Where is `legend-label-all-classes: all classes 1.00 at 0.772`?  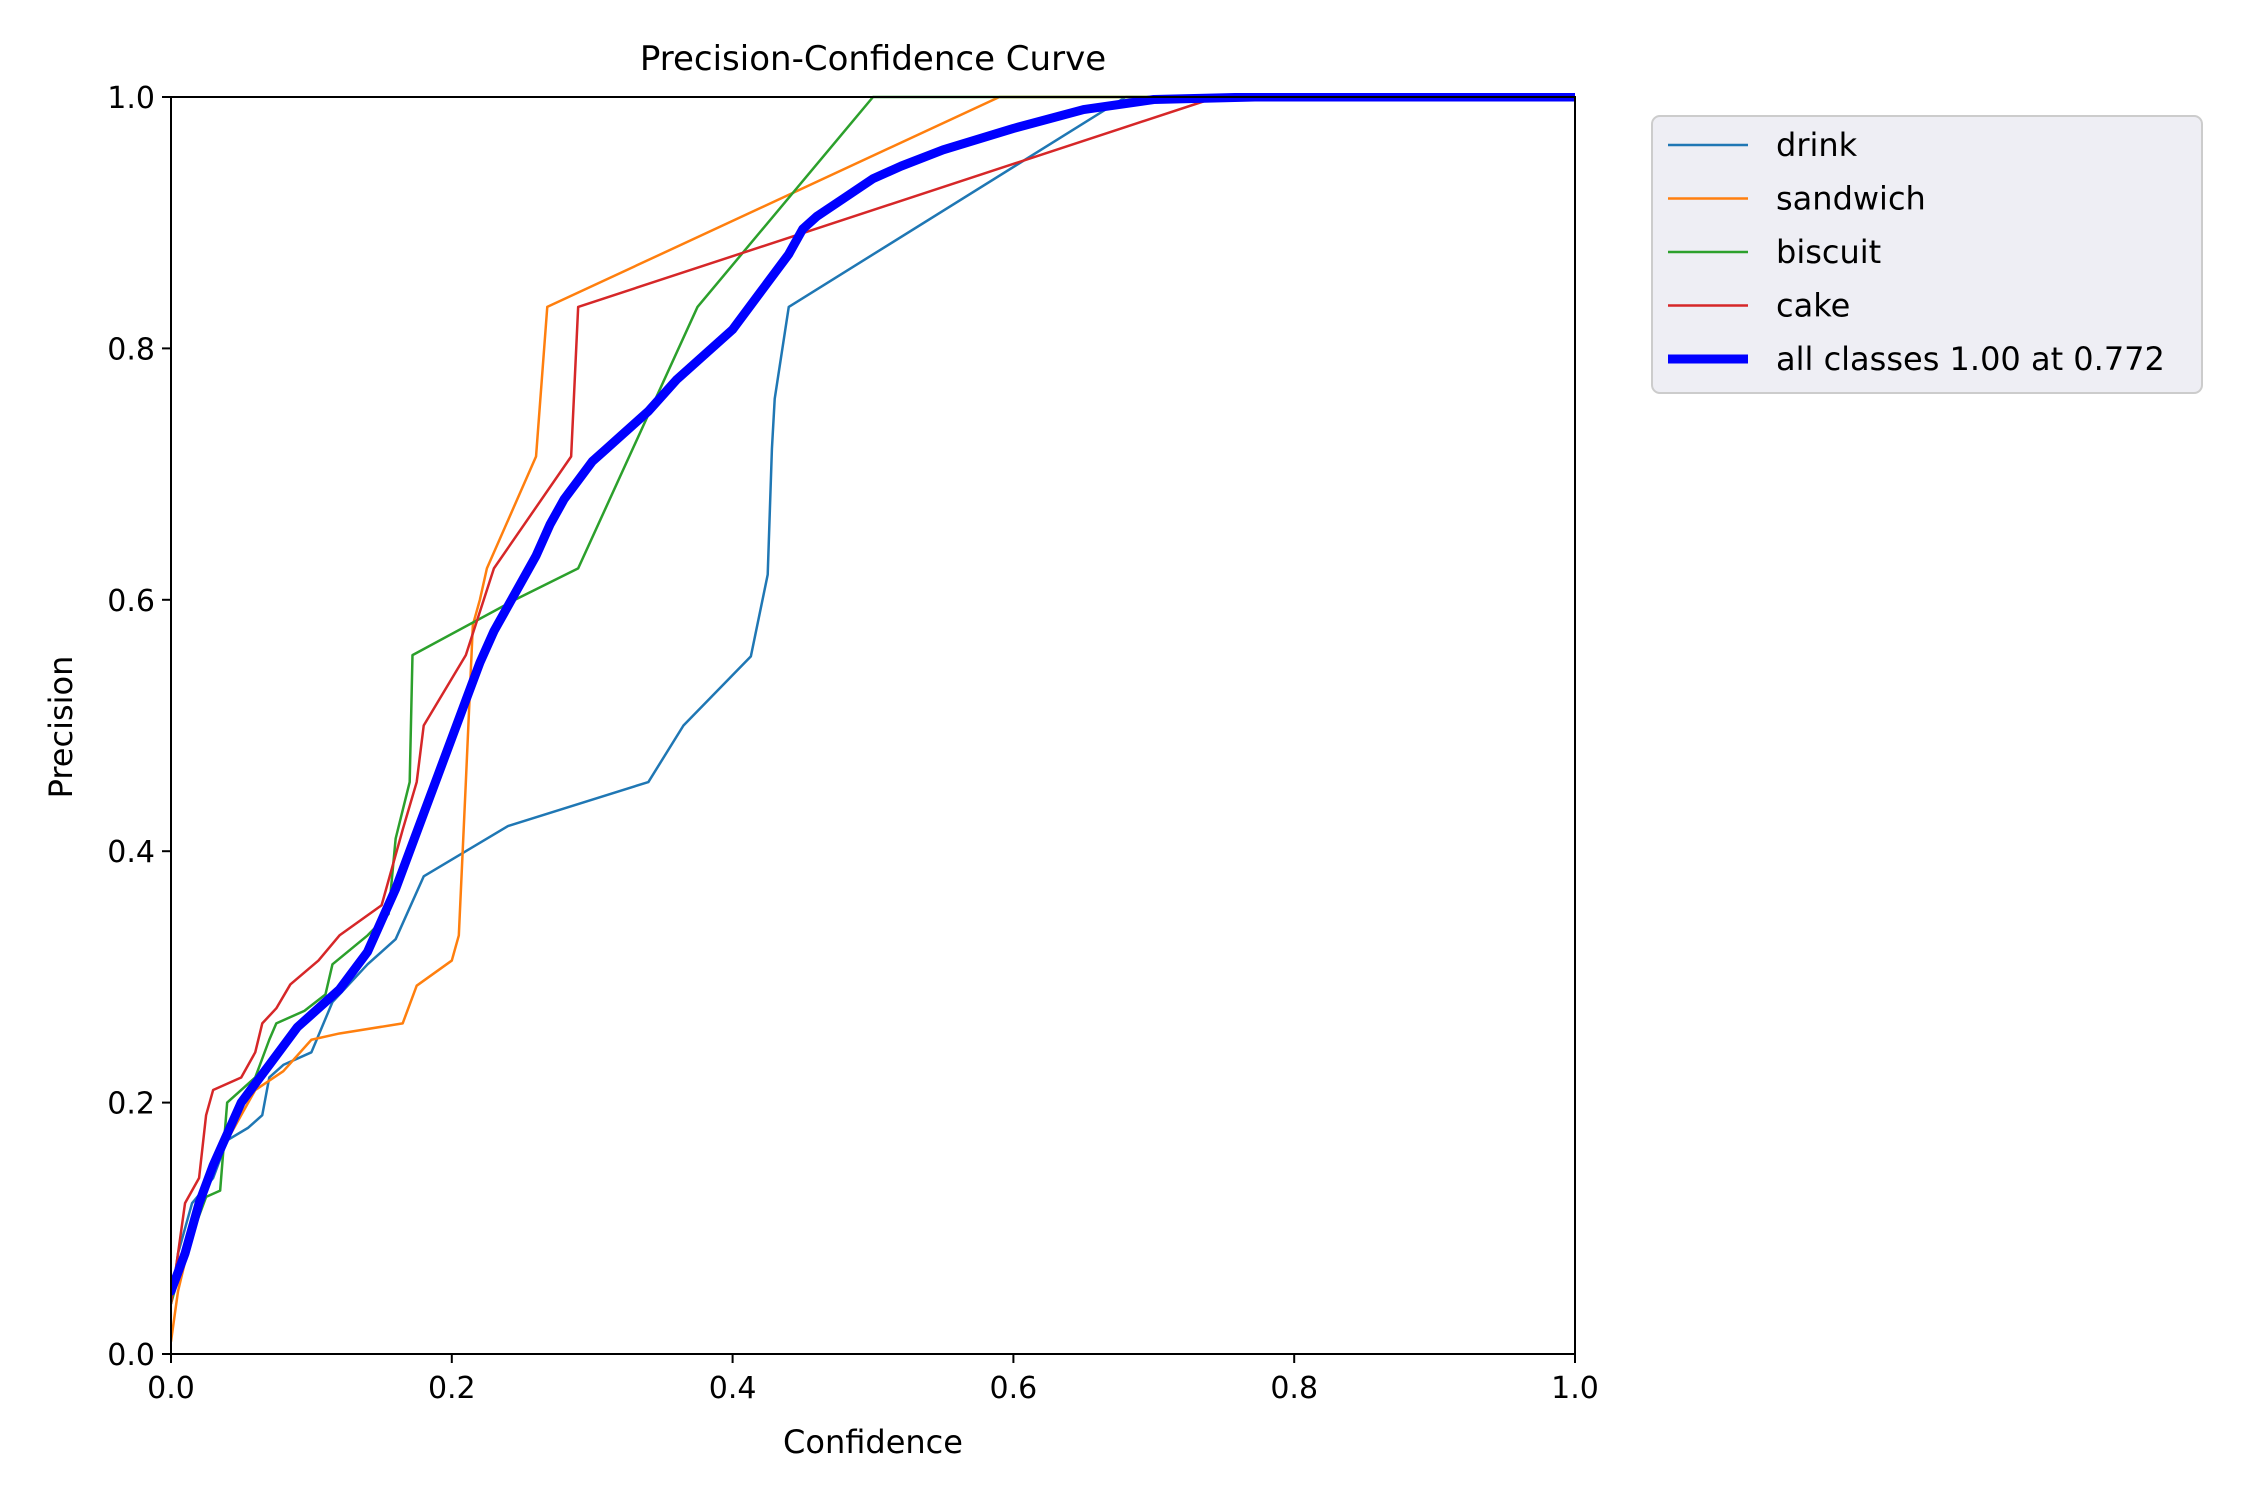 legend-label-all-classes: all classes 1.00 at 0.772 is located at coordinates (1970, 359).